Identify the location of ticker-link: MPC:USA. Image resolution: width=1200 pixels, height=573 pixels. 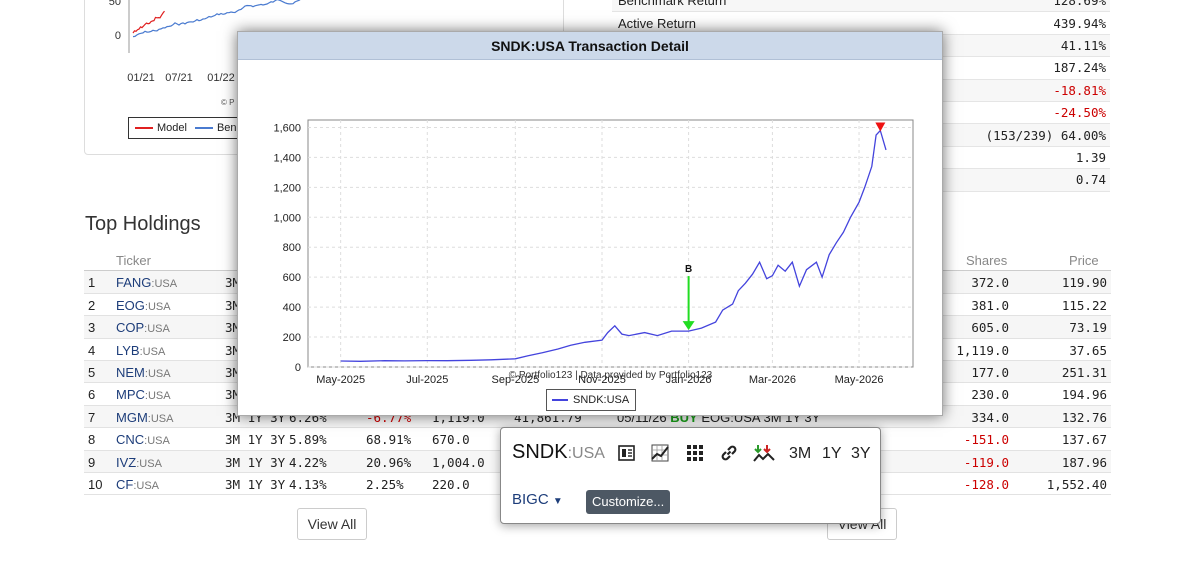
(143, 394).